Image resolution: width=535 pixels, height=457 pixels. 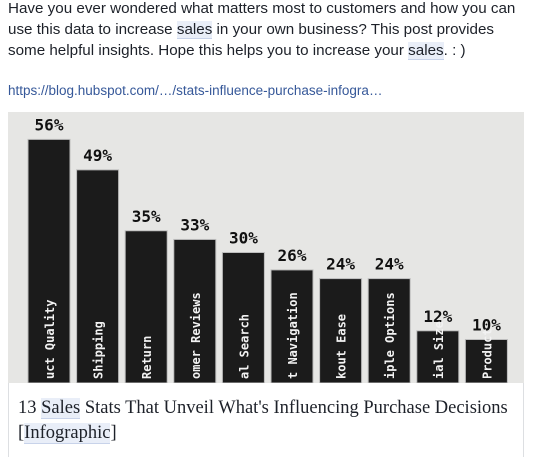 What do you see at coordinates (486, 325) in the screenshot?
I see `value-label: 10%` at bounding box center [486, 325].